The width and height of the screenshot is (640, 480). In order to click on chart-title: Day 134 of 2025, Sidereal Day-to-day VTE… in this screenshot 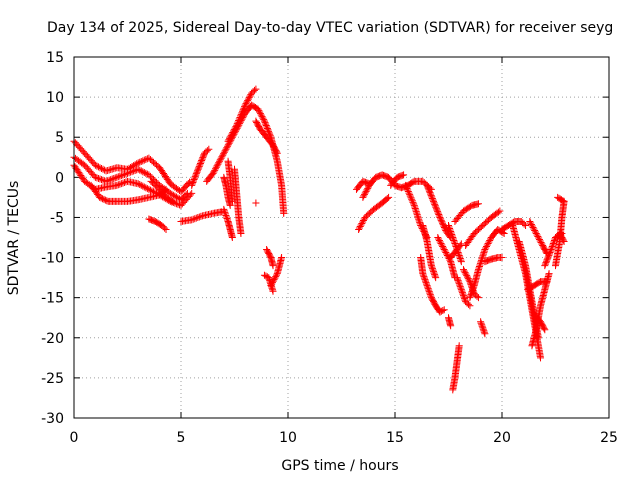, I will do `click(330, 28)`.